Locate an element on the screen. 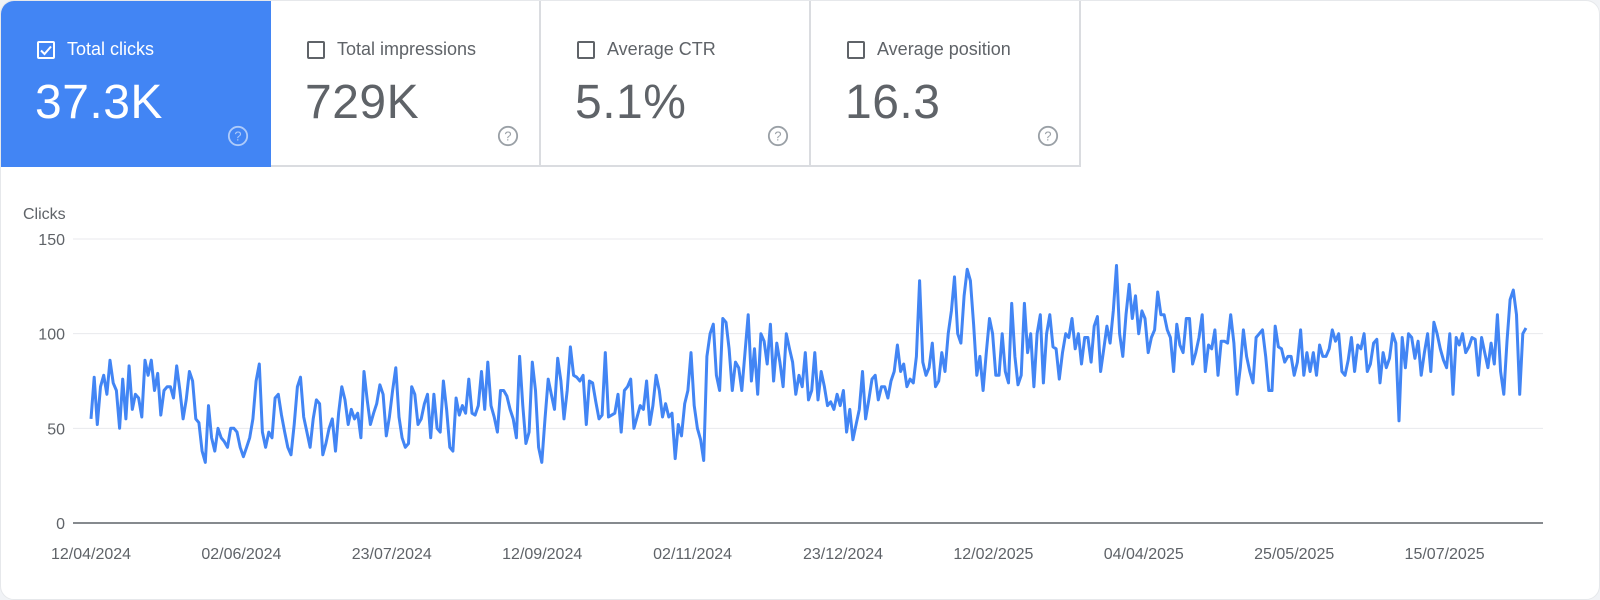 This screenshot has width=1600, height=600. metric-card-header: Total clicks is located at coordinates (95, 49).